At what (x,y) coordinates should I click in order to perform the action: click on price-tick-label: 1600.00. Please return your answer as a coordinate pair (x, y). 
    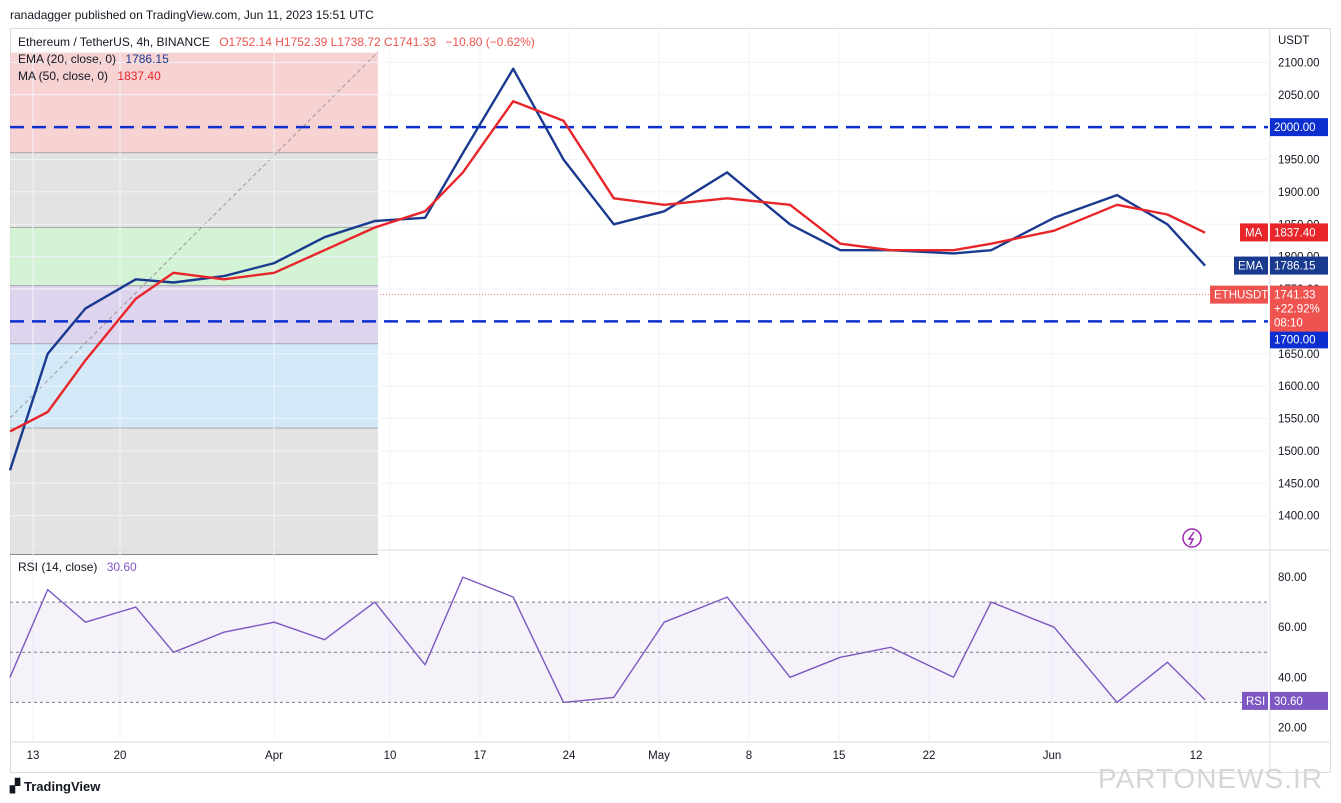
    Looking at the image, I should click on (1299, 387).